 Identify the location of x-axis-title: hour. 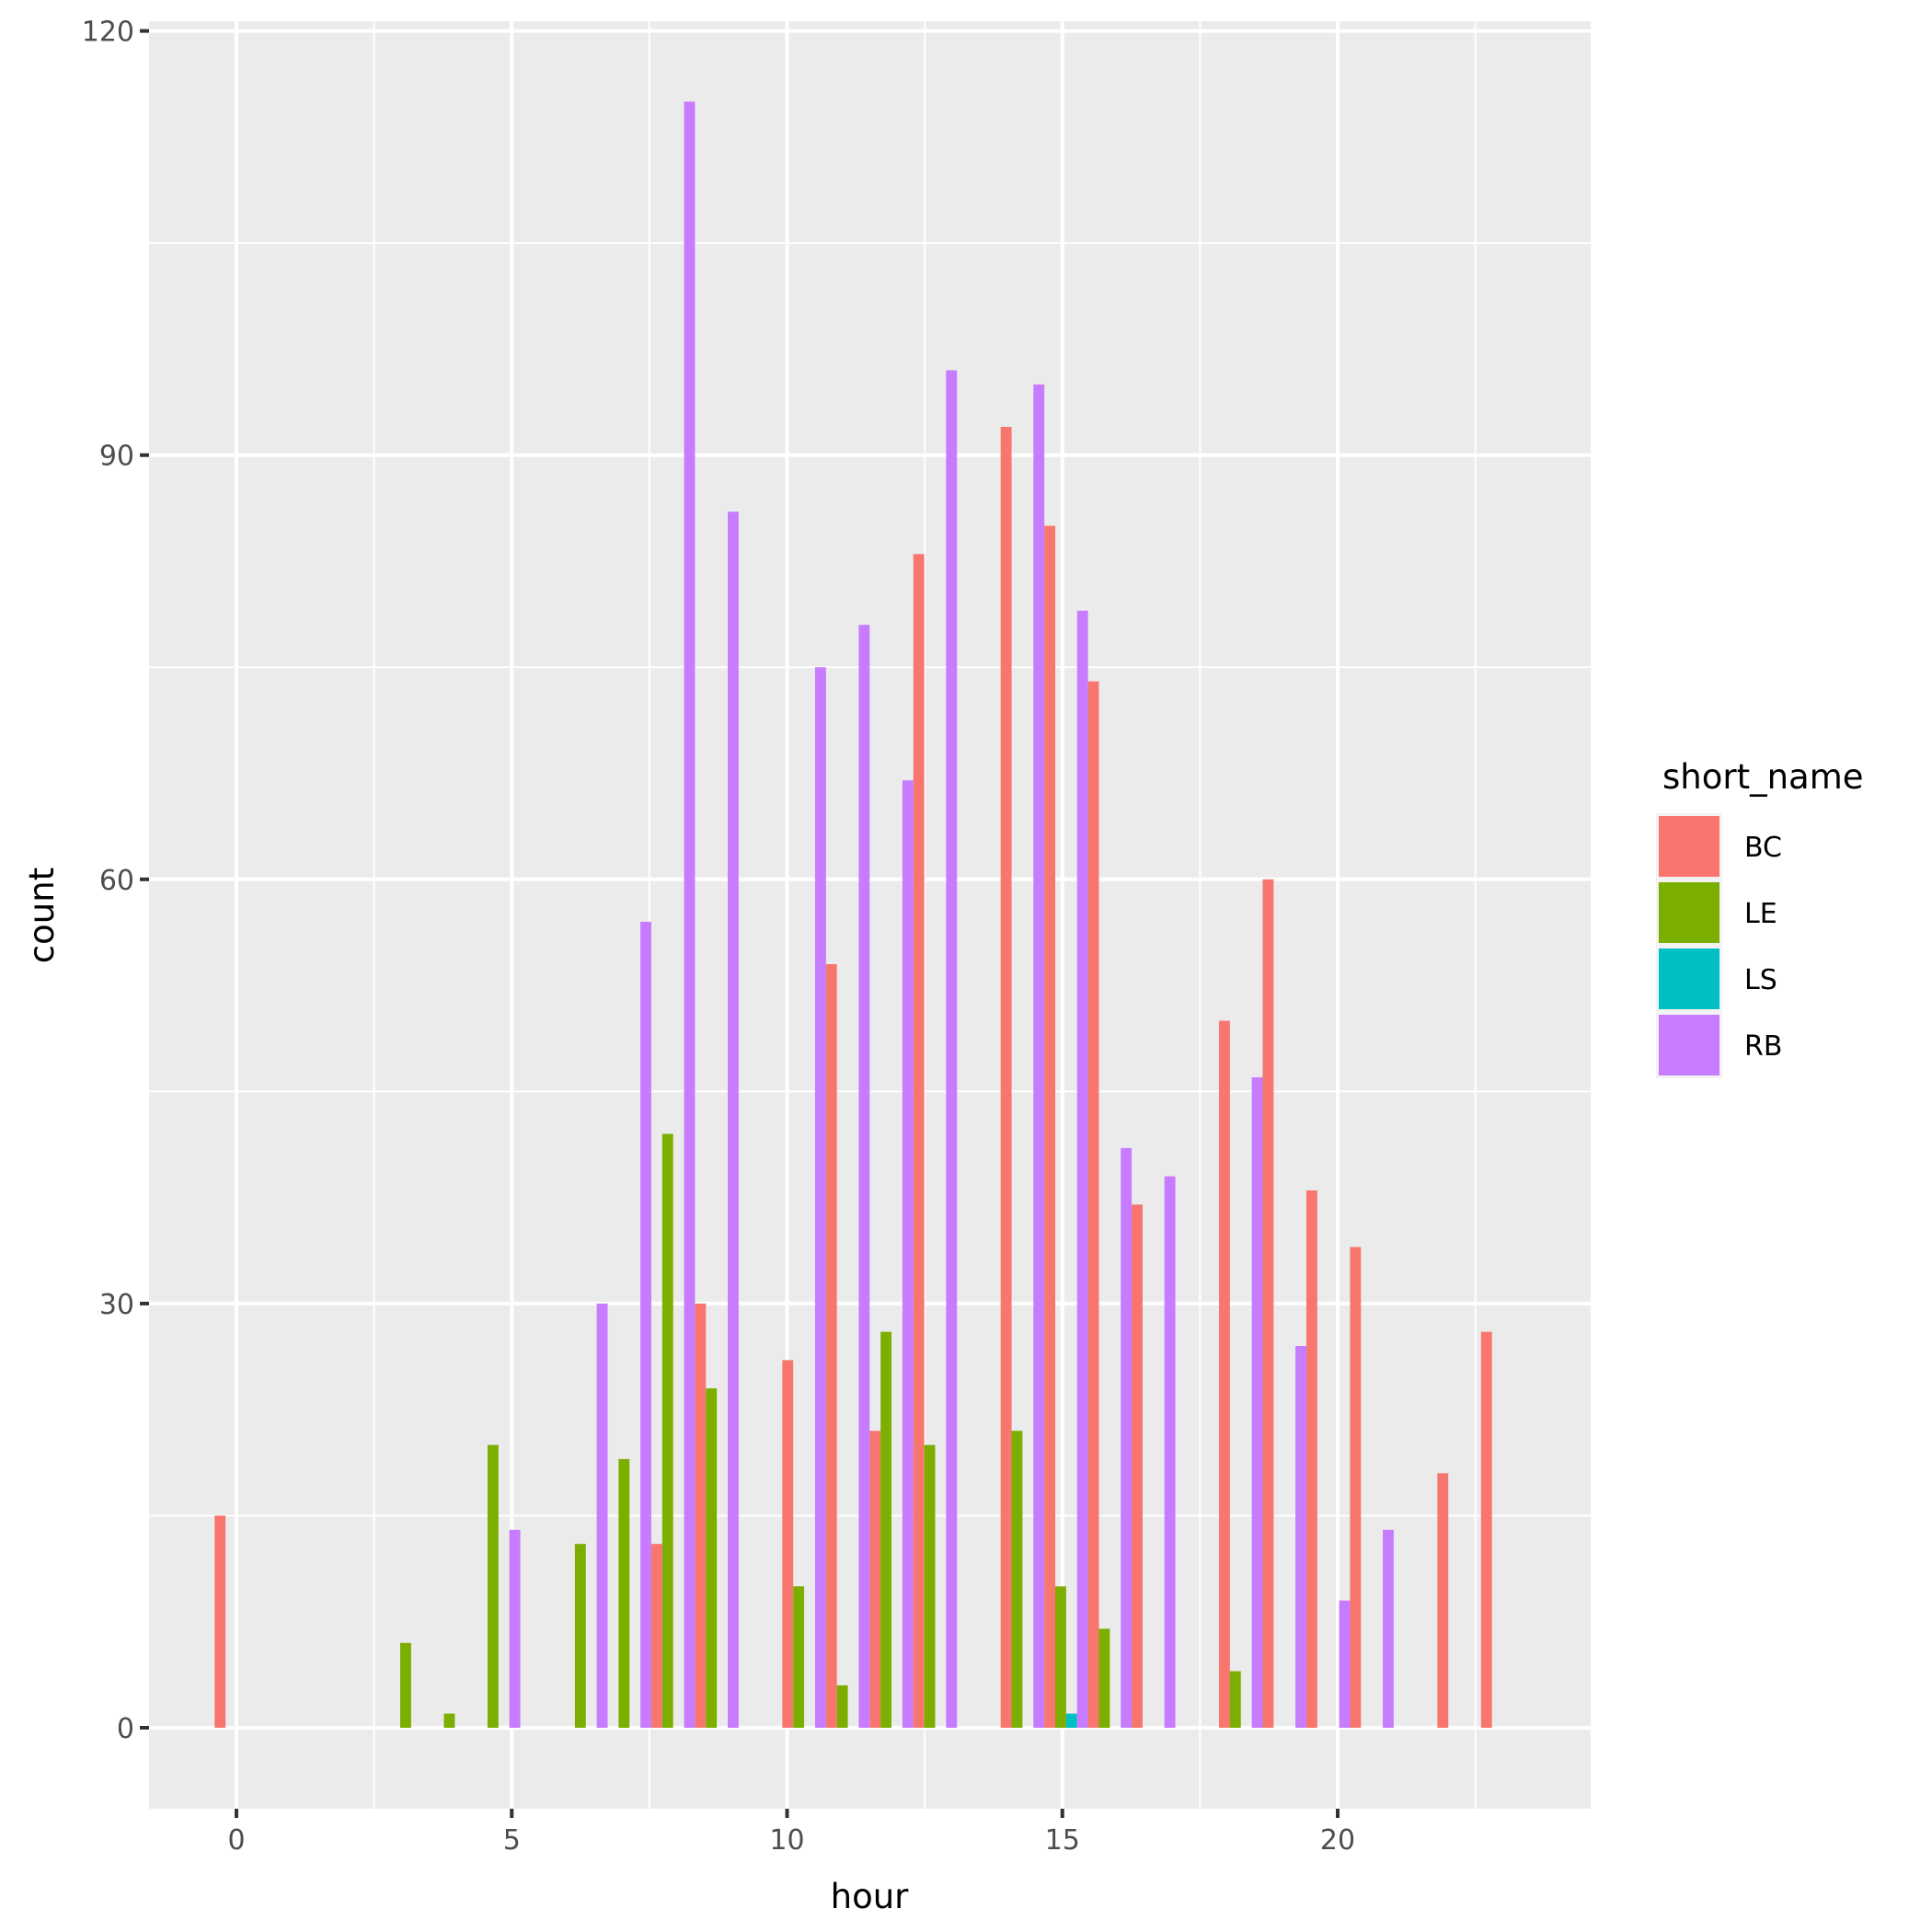
(870, 1896).